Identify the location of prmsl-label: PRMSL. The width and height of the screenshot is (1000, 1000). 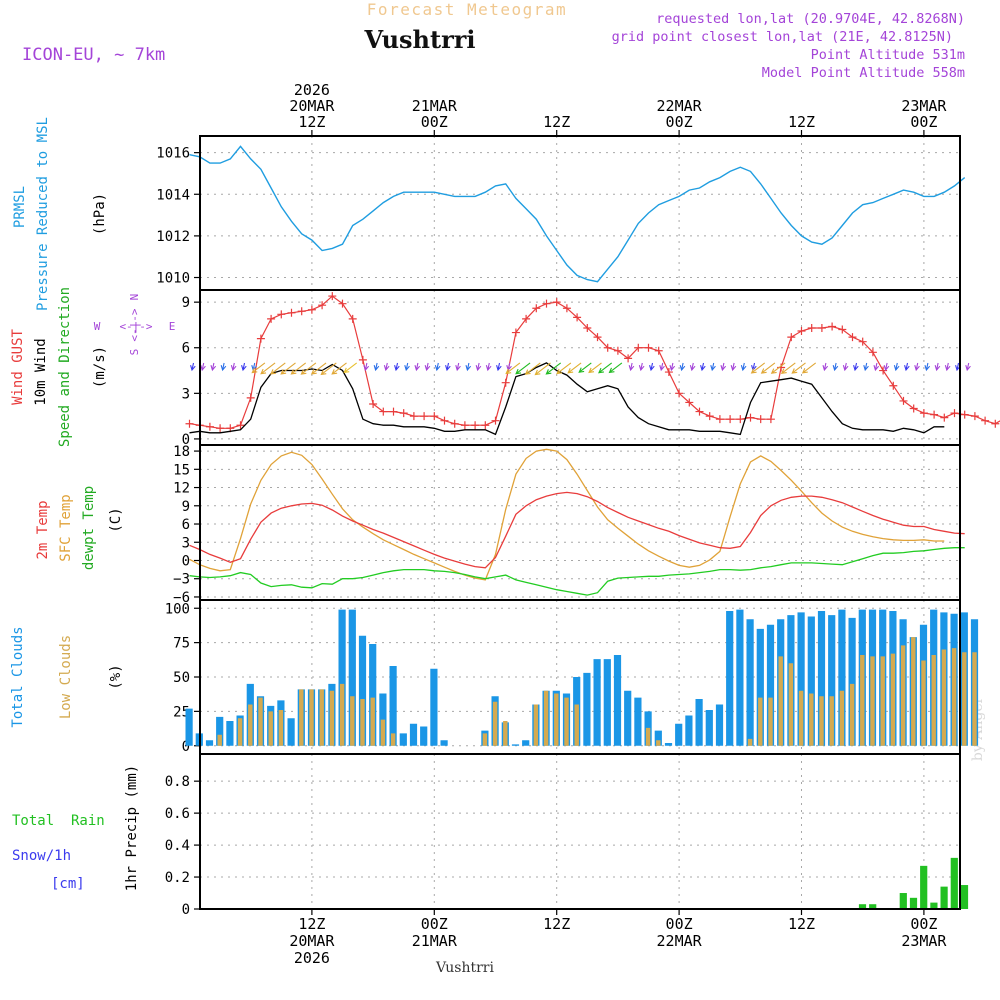
(20, 207).